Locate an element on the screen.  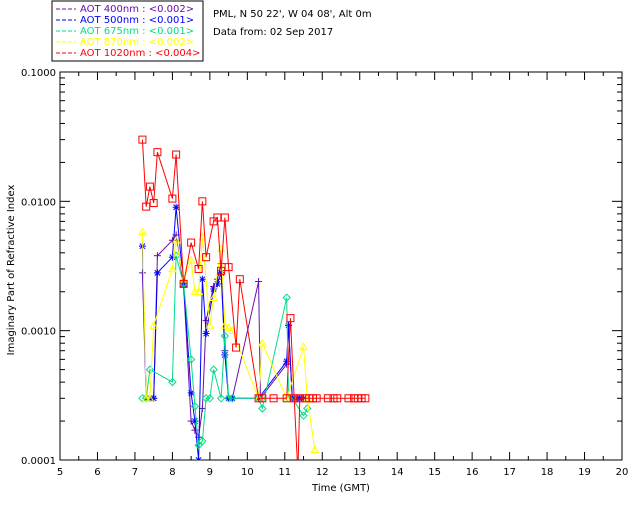
legend-label-1020nm: AOT 1020nm : <0.004> is located at coordinates (140, 53).